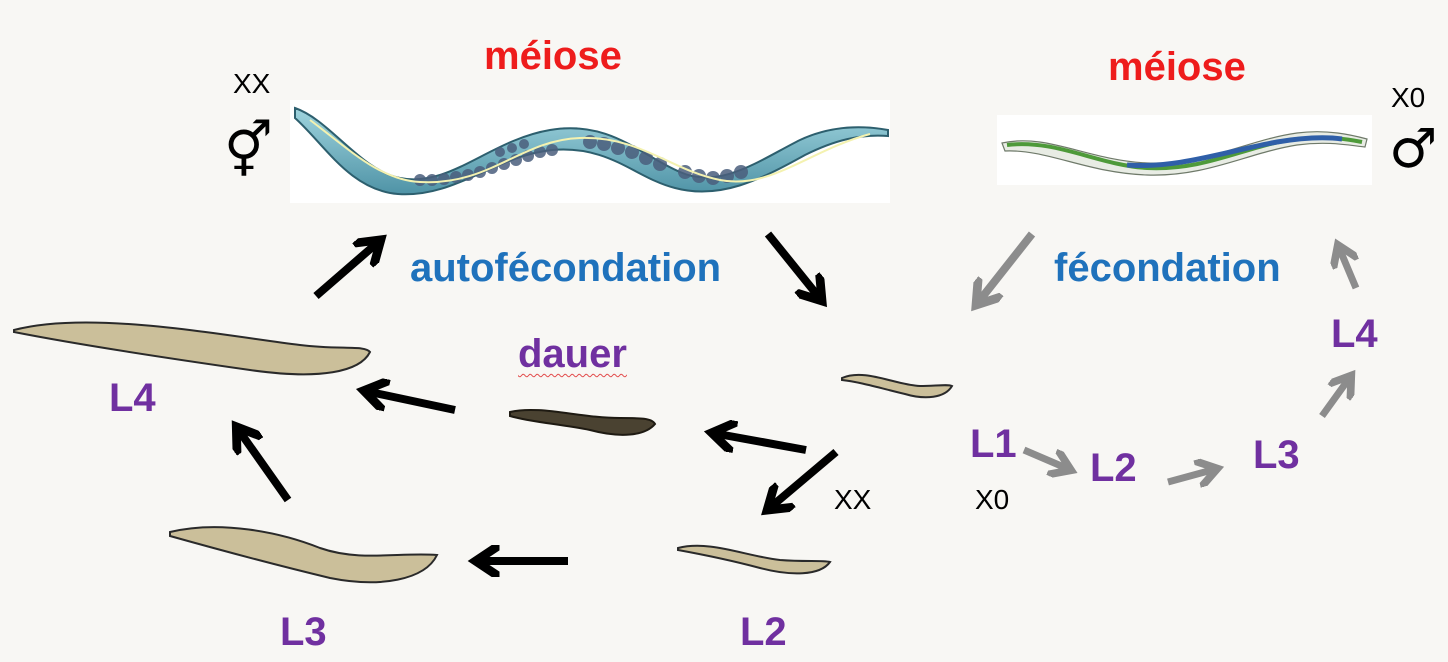 Image resolution: width=1448 pixels, height=662 pixels. I want to click on arrow-l3-to-l4-male, so click(1333, 399).